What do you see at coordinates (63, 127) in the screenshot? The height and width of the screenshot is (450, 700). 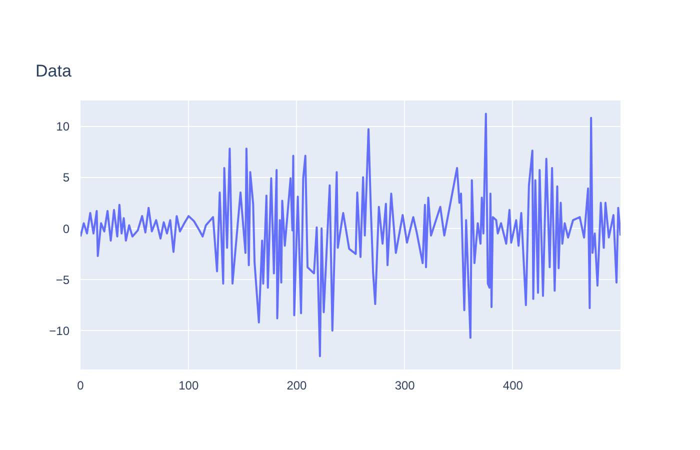 I see `y-tick-label: 10` at bounding box center [63, 127].